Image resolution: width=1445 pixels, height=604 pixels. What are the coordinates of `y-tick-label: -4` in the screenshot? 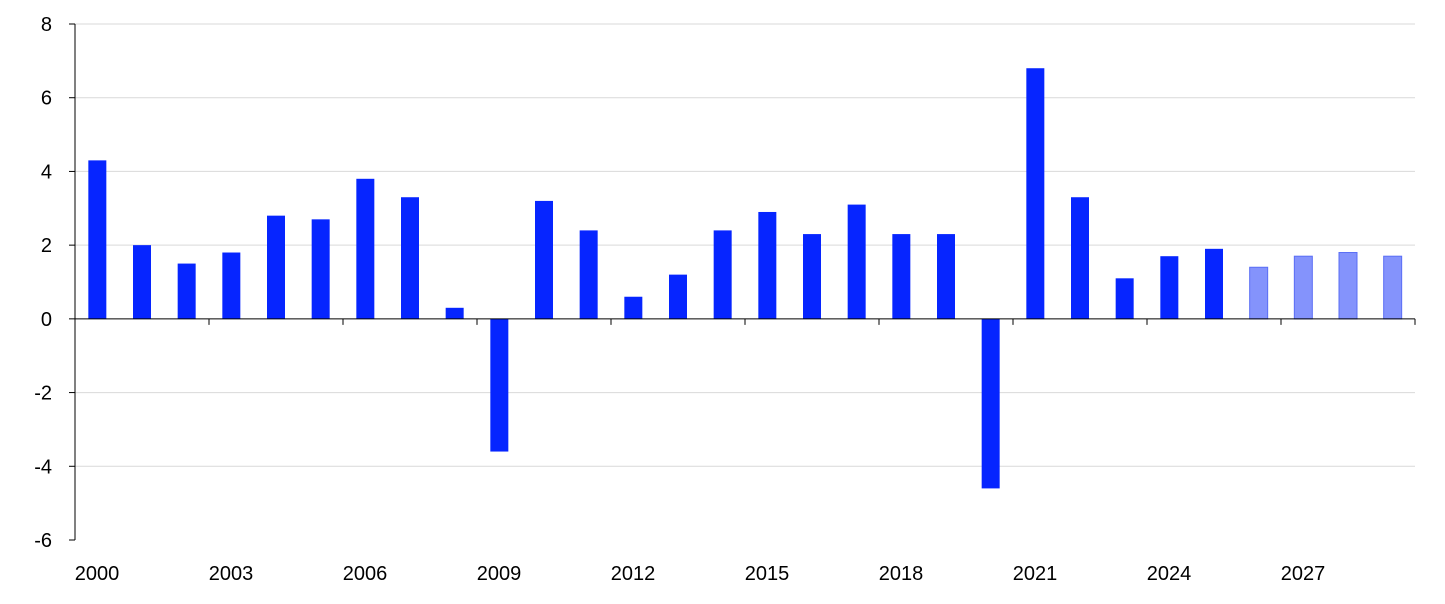 It's located at (43, 467).